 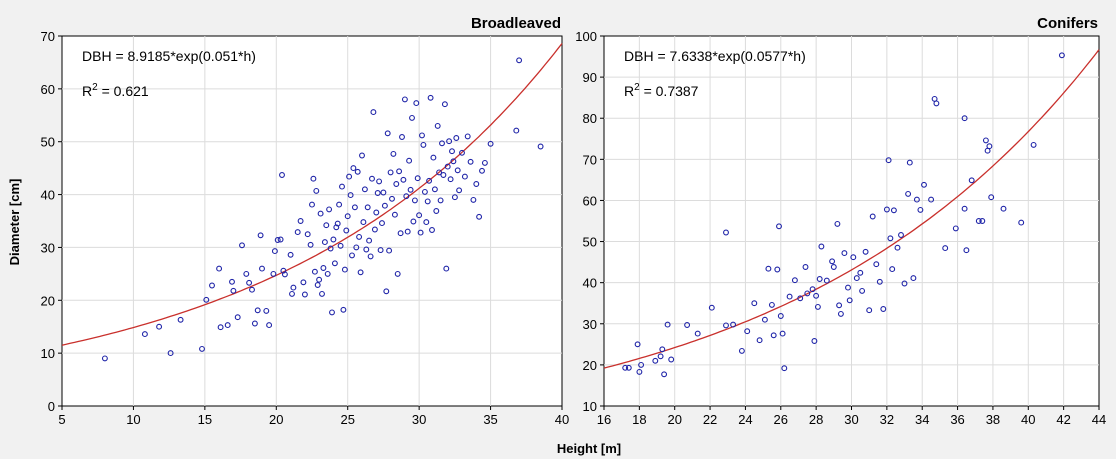 What do you see at coordinates (590, 200) in the screenshot?
I see `y-tick-label: 60` at bounding box center [590, 200].